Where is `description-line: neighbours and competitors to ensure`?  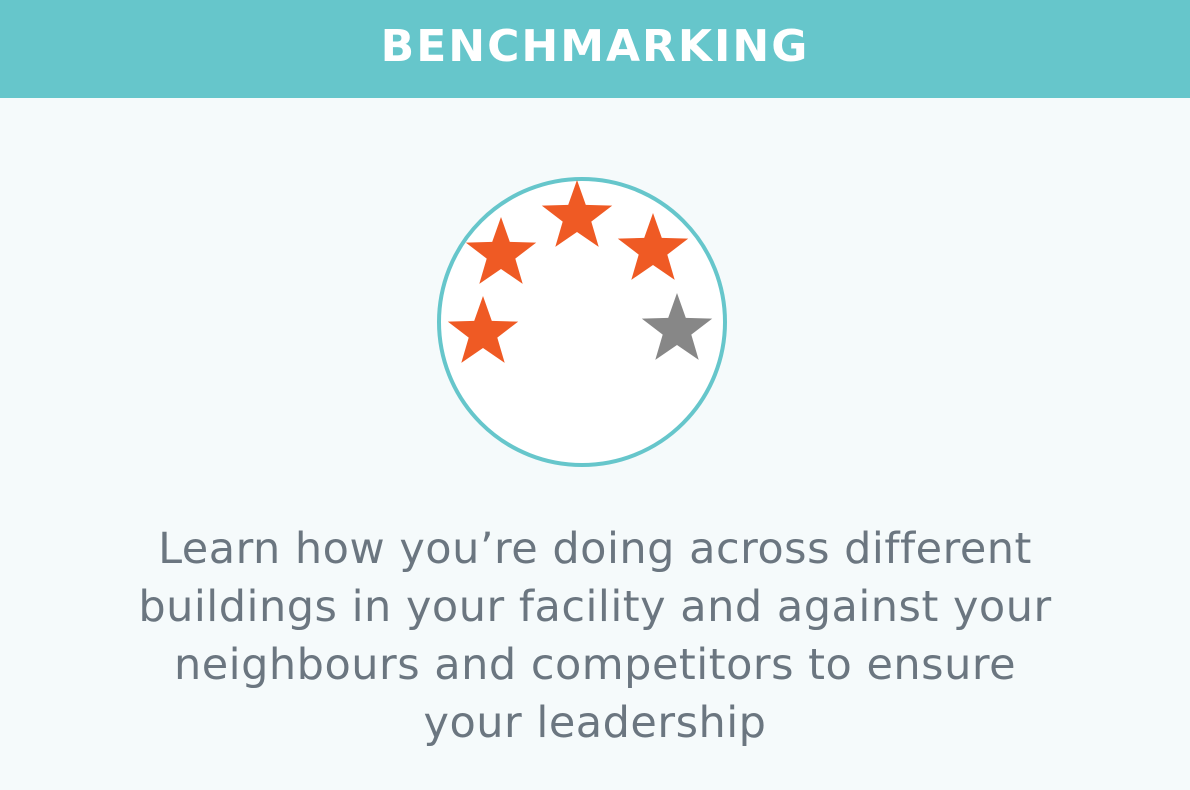
description-line: neighbours and competitors to ensure is located at coordinates (595, 665).